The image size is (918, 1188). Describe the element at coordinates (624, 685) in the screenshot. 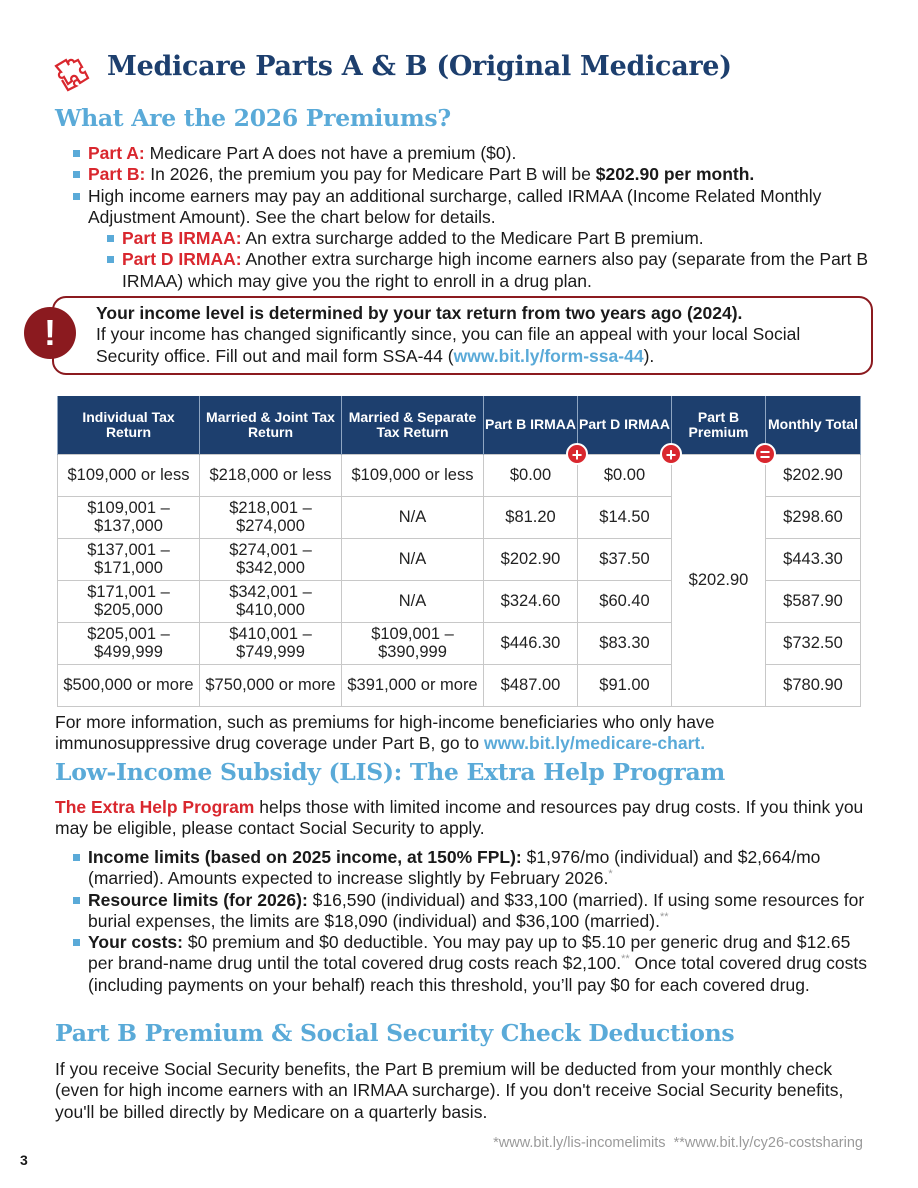

I see `table-cell: $91.00` at that location.